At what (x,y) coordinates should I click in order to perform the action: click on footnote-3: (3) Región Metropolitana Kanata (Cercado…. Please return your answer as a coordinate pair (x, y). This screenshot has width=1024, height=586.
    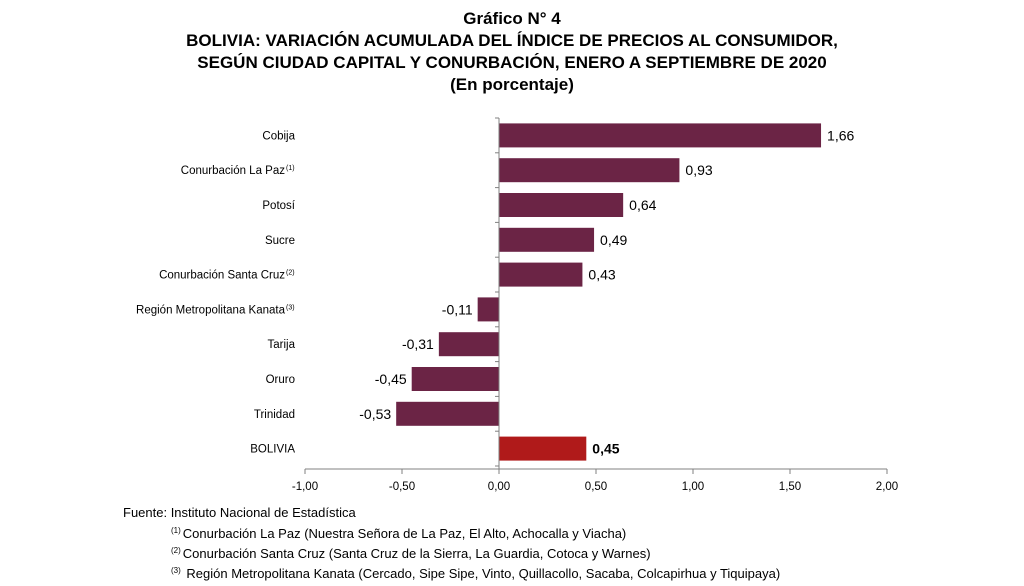
    Looking at the image, I should click on (451, 572).